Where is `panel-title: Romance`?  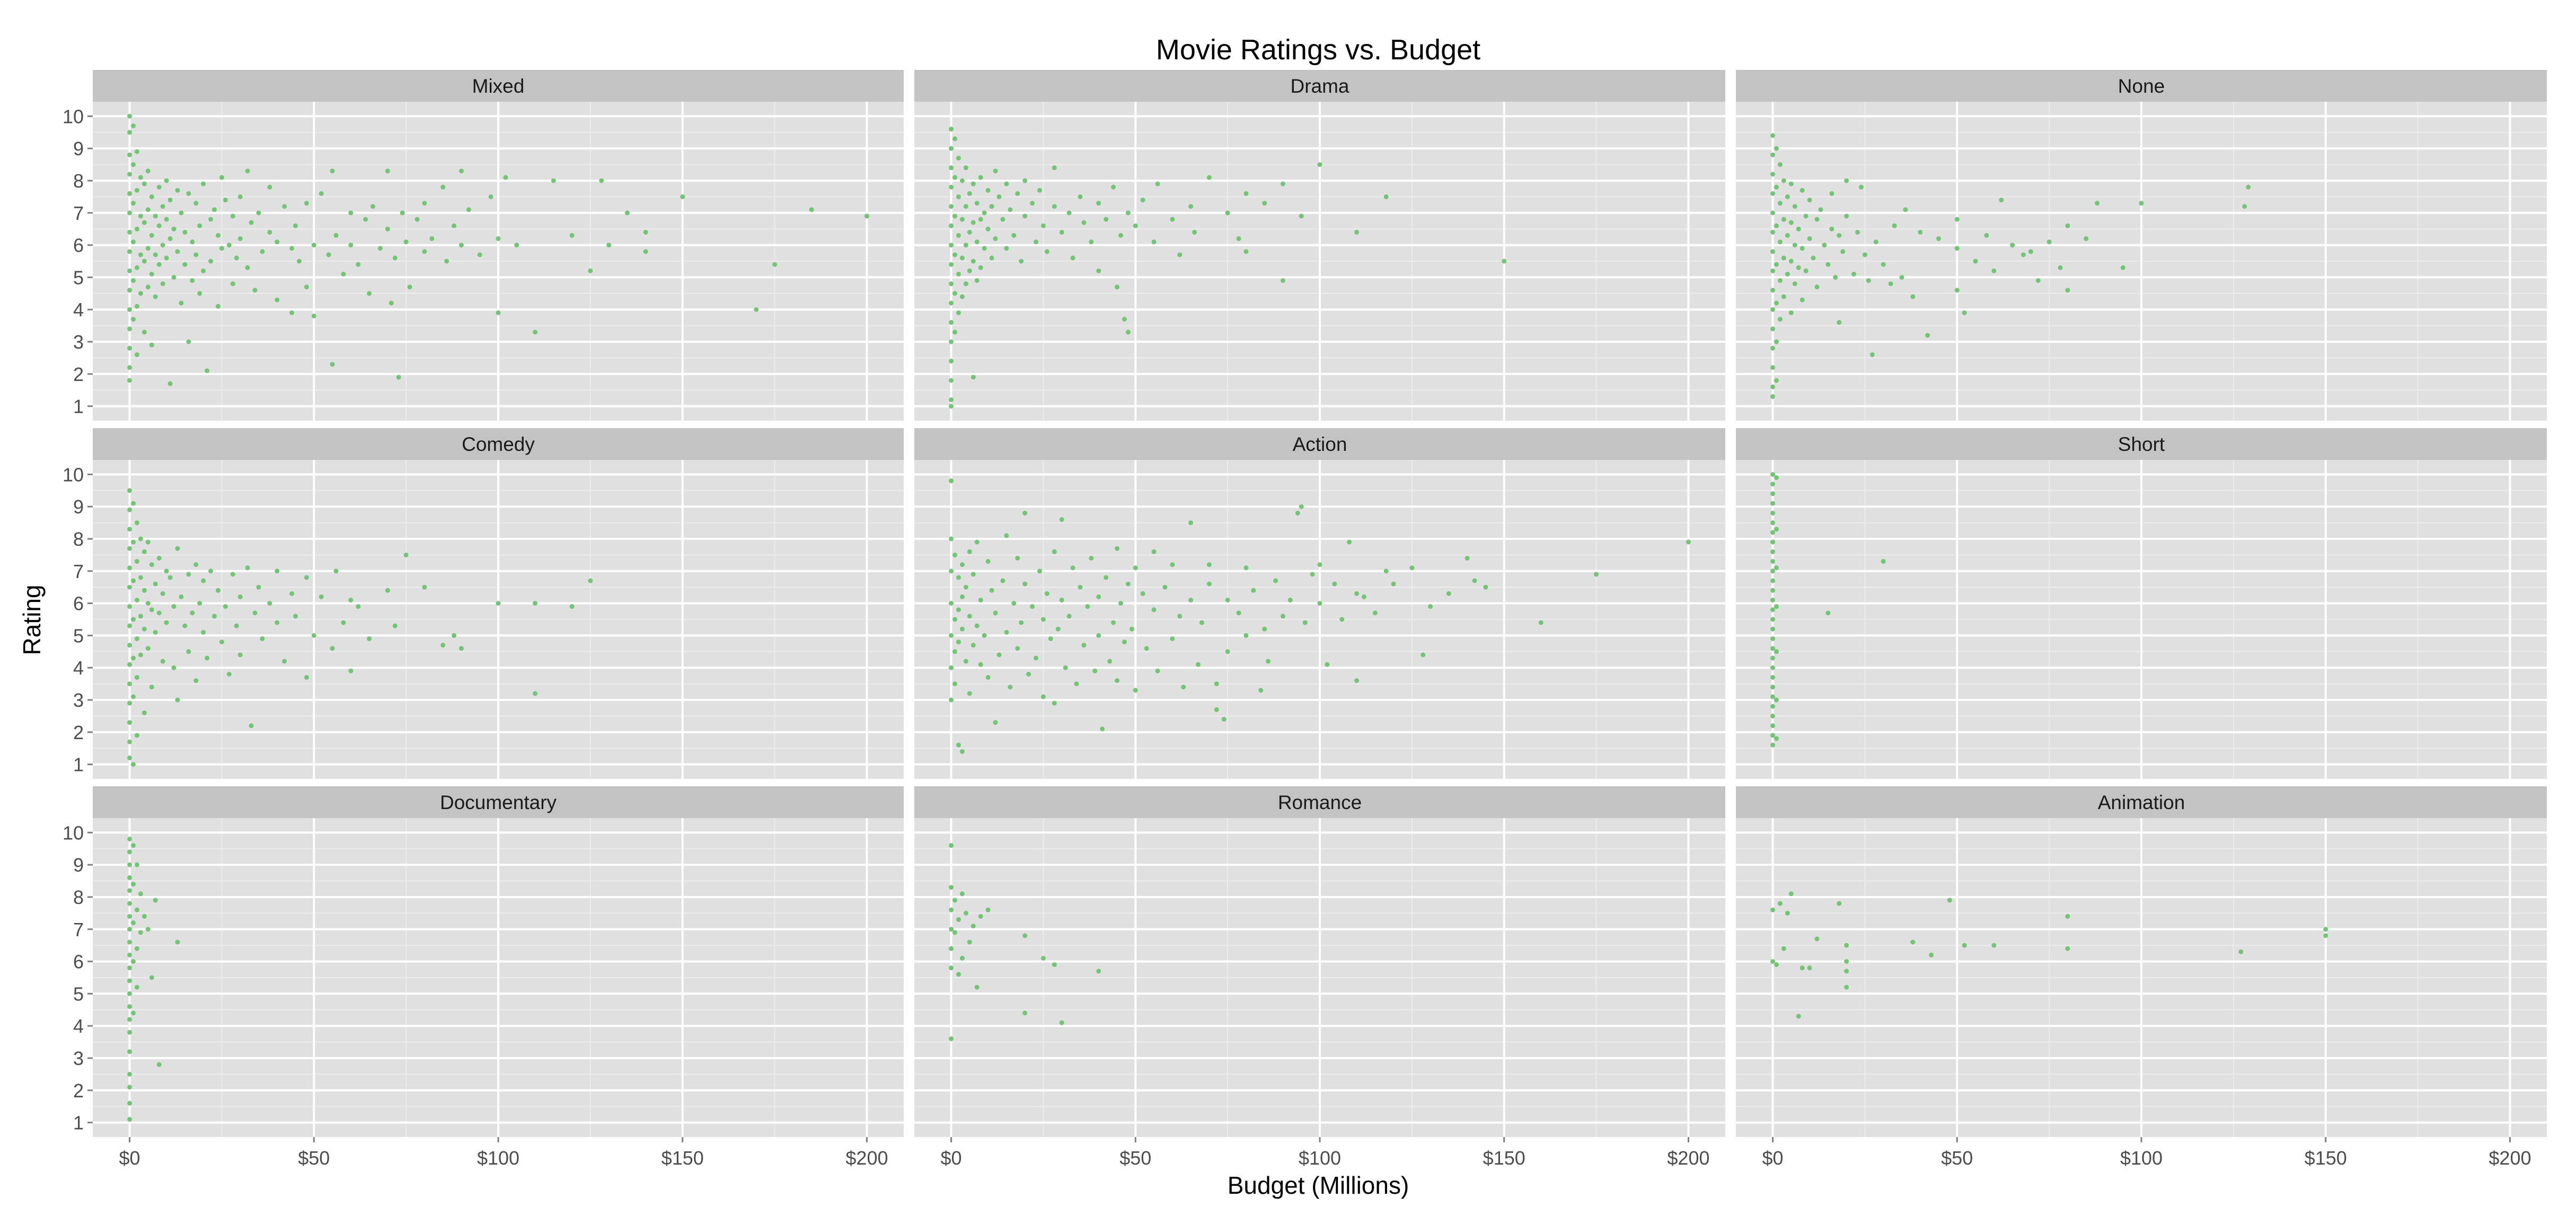 panel-title: Romance is located at coordinates (1320, 802).